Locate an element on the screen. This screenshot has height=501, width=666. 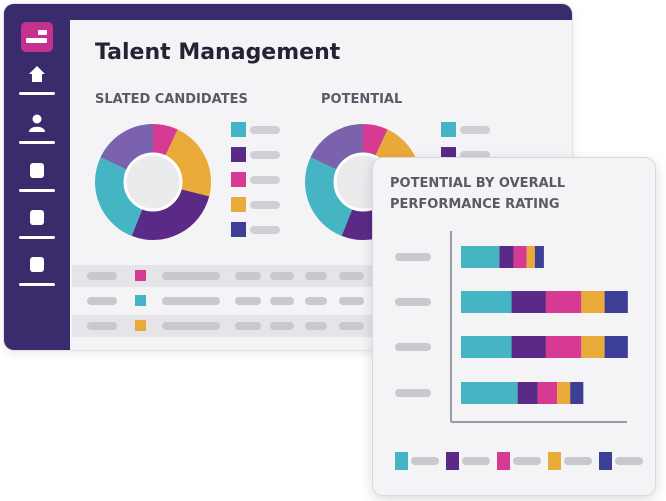
potential-legend-item is located at coordinates (471, 129).